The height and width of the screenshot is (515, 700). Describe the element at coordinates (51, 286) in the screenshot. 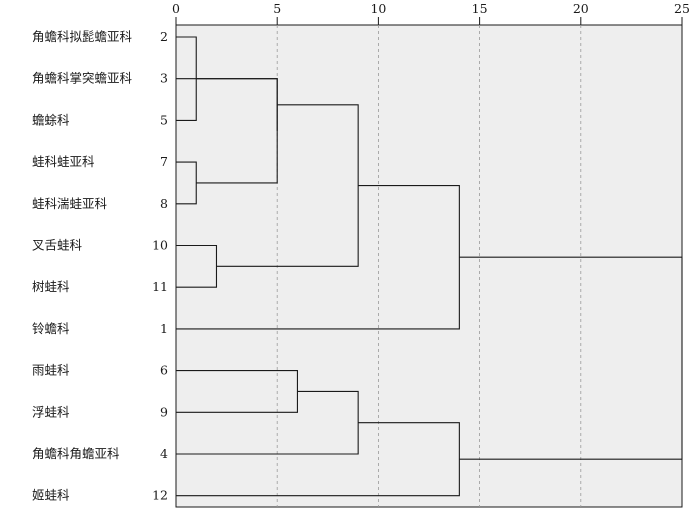

I see `leaf-label-11: 树蛙科` at that location.